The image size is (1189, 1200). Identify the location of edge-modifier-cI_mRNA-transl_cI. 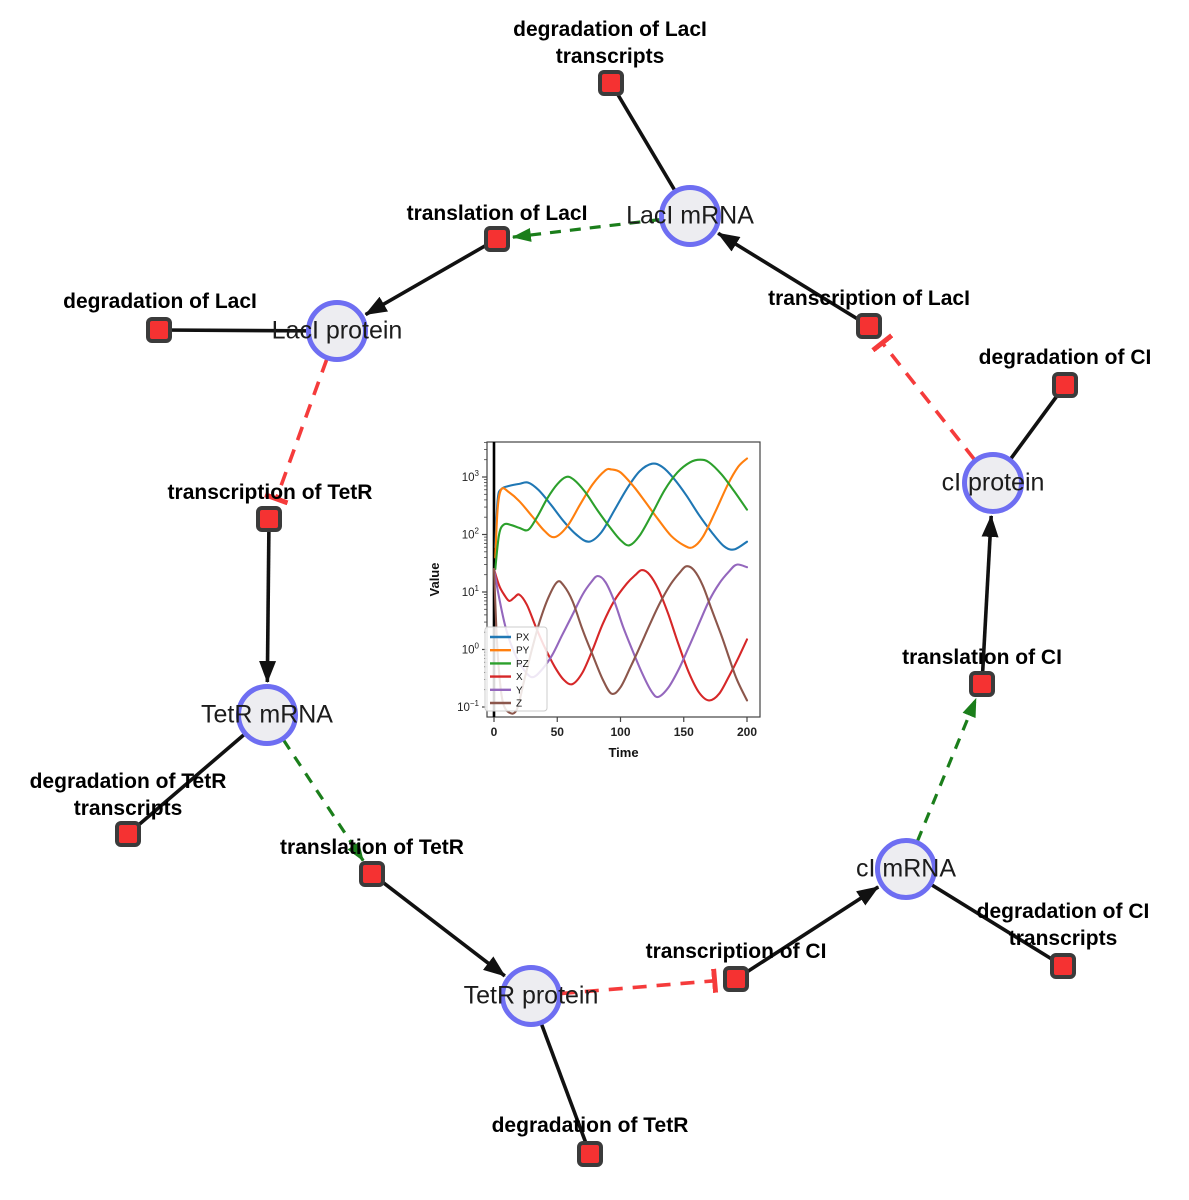
(946, 769).